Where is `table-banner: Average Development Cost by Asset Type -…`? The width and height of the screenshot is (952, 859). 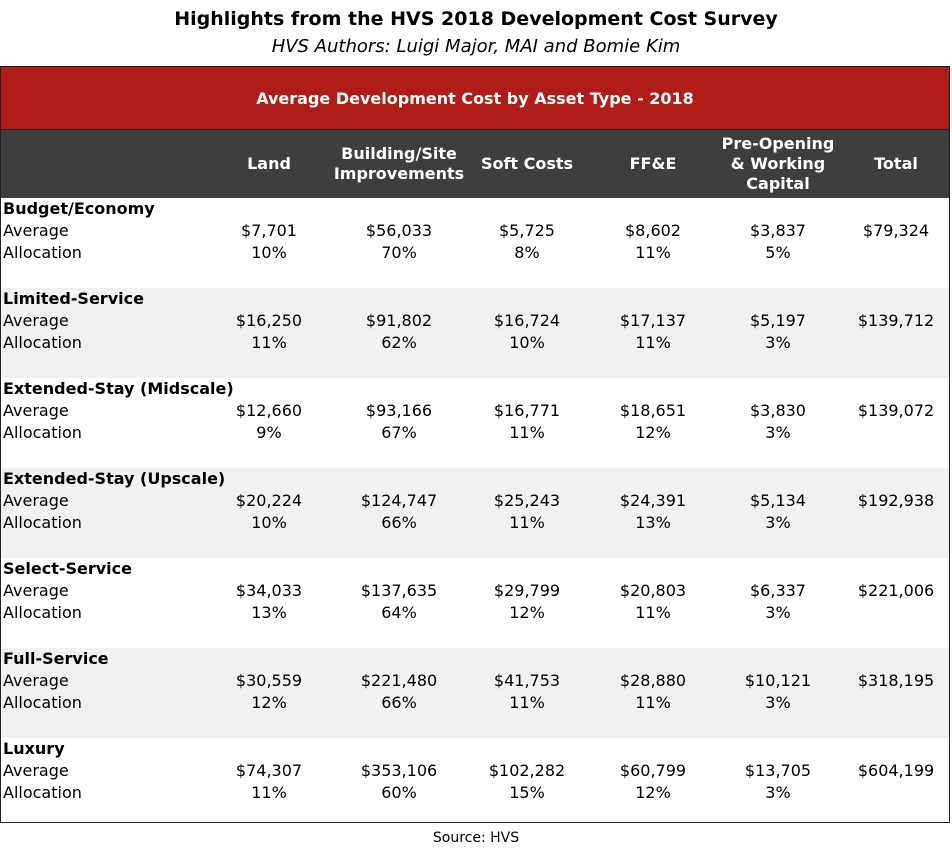
table-banner: Average Development Cost by Asset Type -… is located at coordinates (475, 98).